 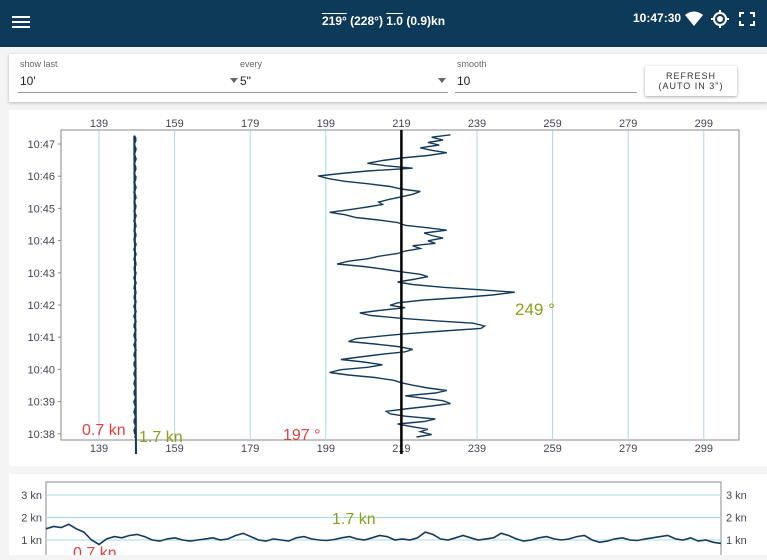 What do you see at coordinates (99, 124) in the screenshot?
I see `x-tick-label-top: 139` at bounding box center [99, 124].